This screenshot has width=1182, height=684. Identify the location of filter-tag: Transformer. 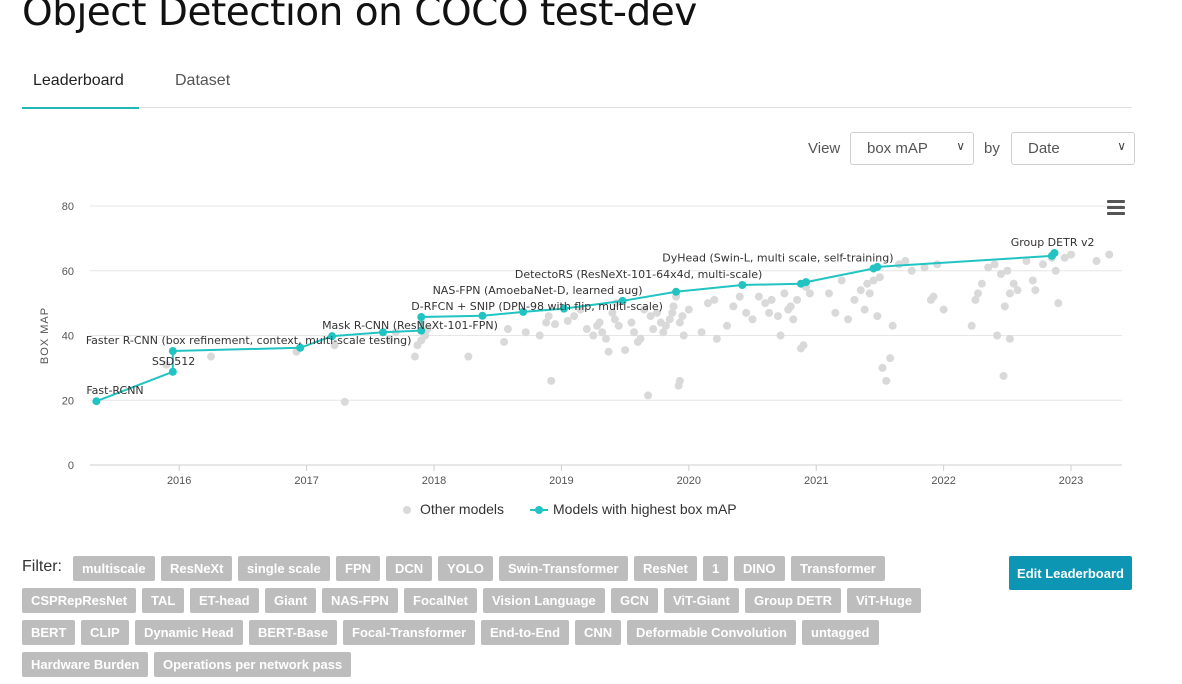
(838, 568).